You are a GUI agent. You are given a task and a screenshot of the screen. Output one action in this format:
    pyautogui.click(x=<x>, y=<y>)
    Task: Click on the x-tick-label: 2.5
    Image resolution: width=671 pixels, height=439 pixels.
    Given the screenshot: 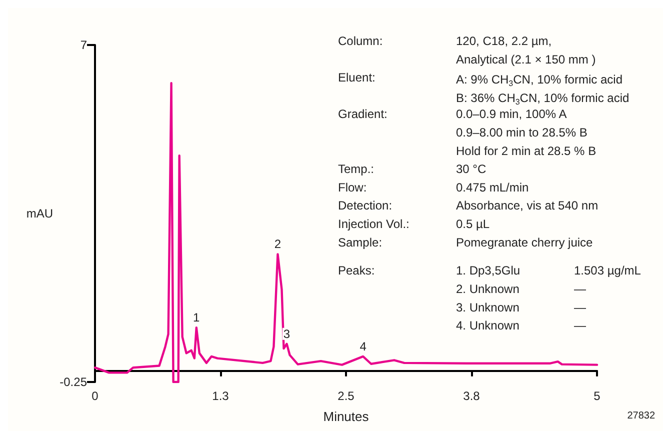 What is the action you would take?
    pyautogui.click(x=346, y=396)
    